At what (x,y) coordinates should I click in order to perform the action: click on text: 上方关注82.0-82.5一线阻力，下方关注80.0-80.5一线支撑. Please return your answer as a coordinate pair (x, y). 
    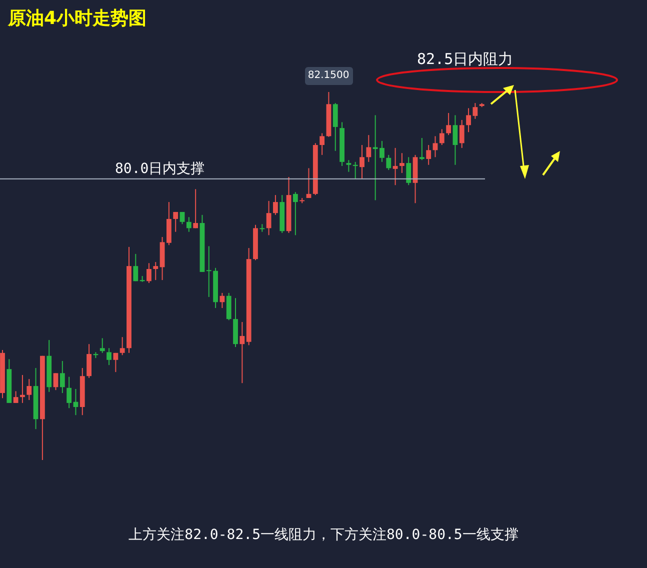
    Looking at the image, I should click on (324, 535).